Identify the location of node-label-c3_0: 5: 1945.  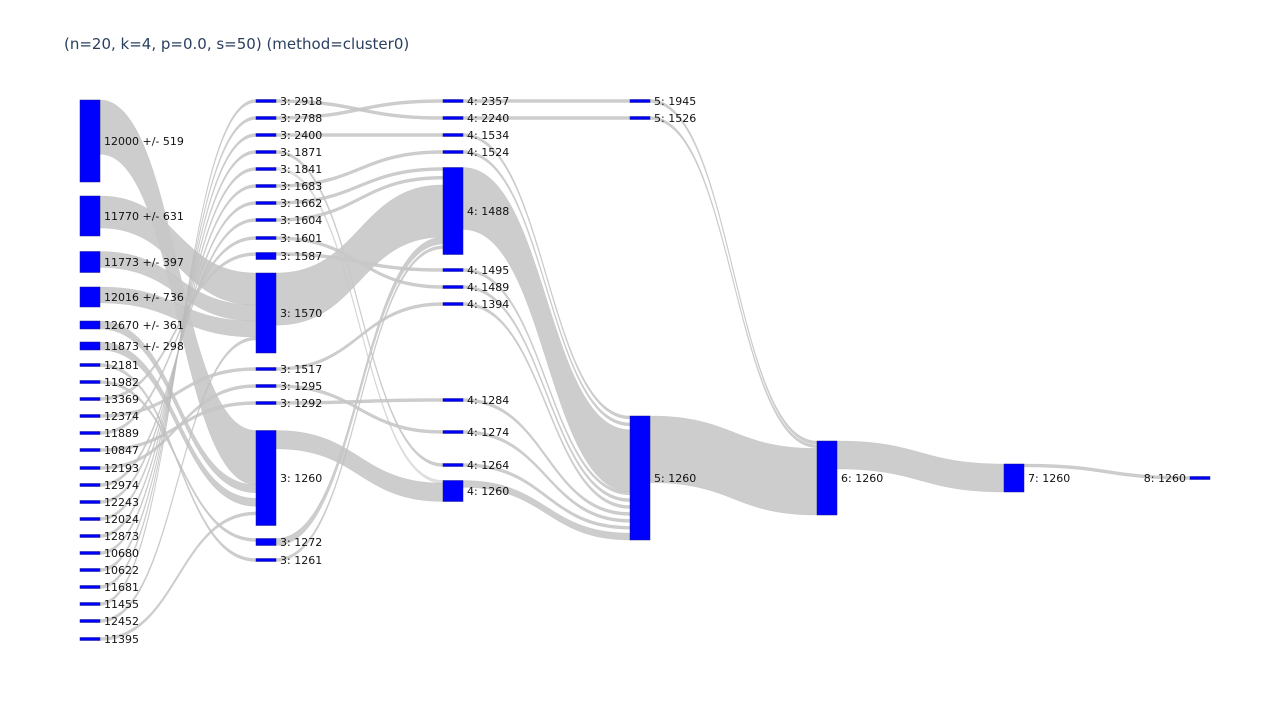
(675, 101).